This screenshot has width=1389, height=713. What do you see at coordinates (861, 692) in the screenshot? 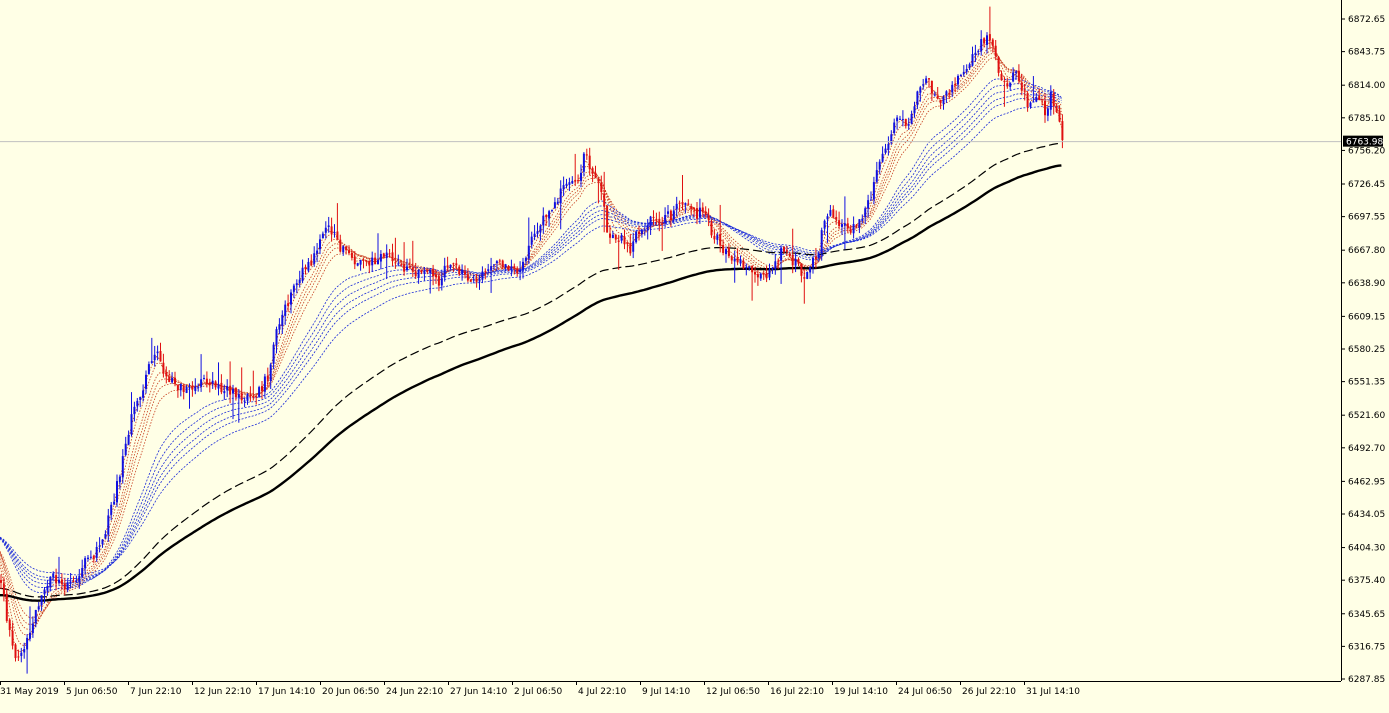
I see `x-tick-label: 19 Jul 14:10` at bounding box center [861, 692].